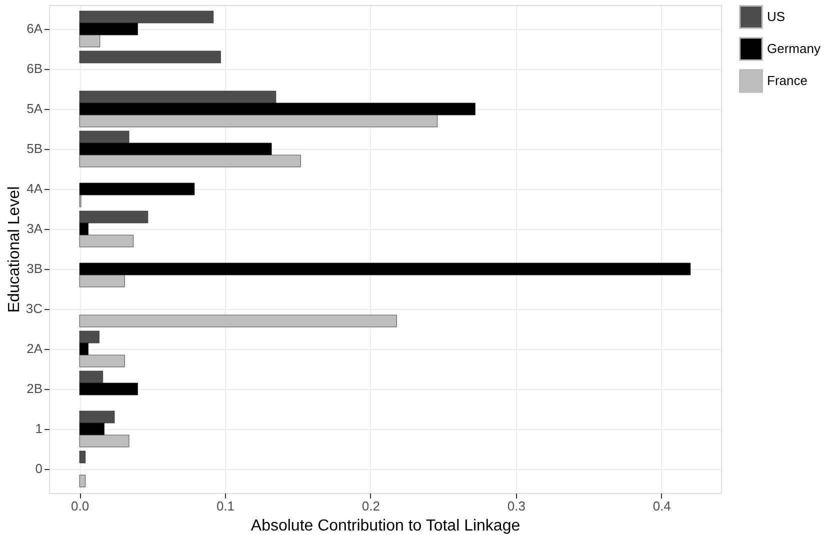 The height and width of the screenshot is (535, 839). Describe the element at coordinates (661, 506) in the screenshot. I see `x-tick-label: 0.4` at that location.